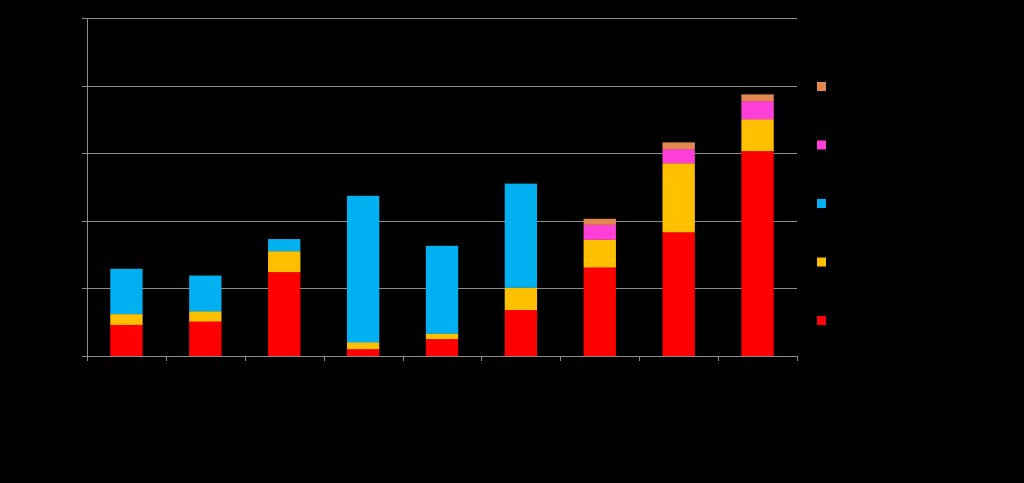 Image resolution: width=1024 pixels, height=483 pixels. I want to click on bar-segment-c6-s4, so click(599, 221).